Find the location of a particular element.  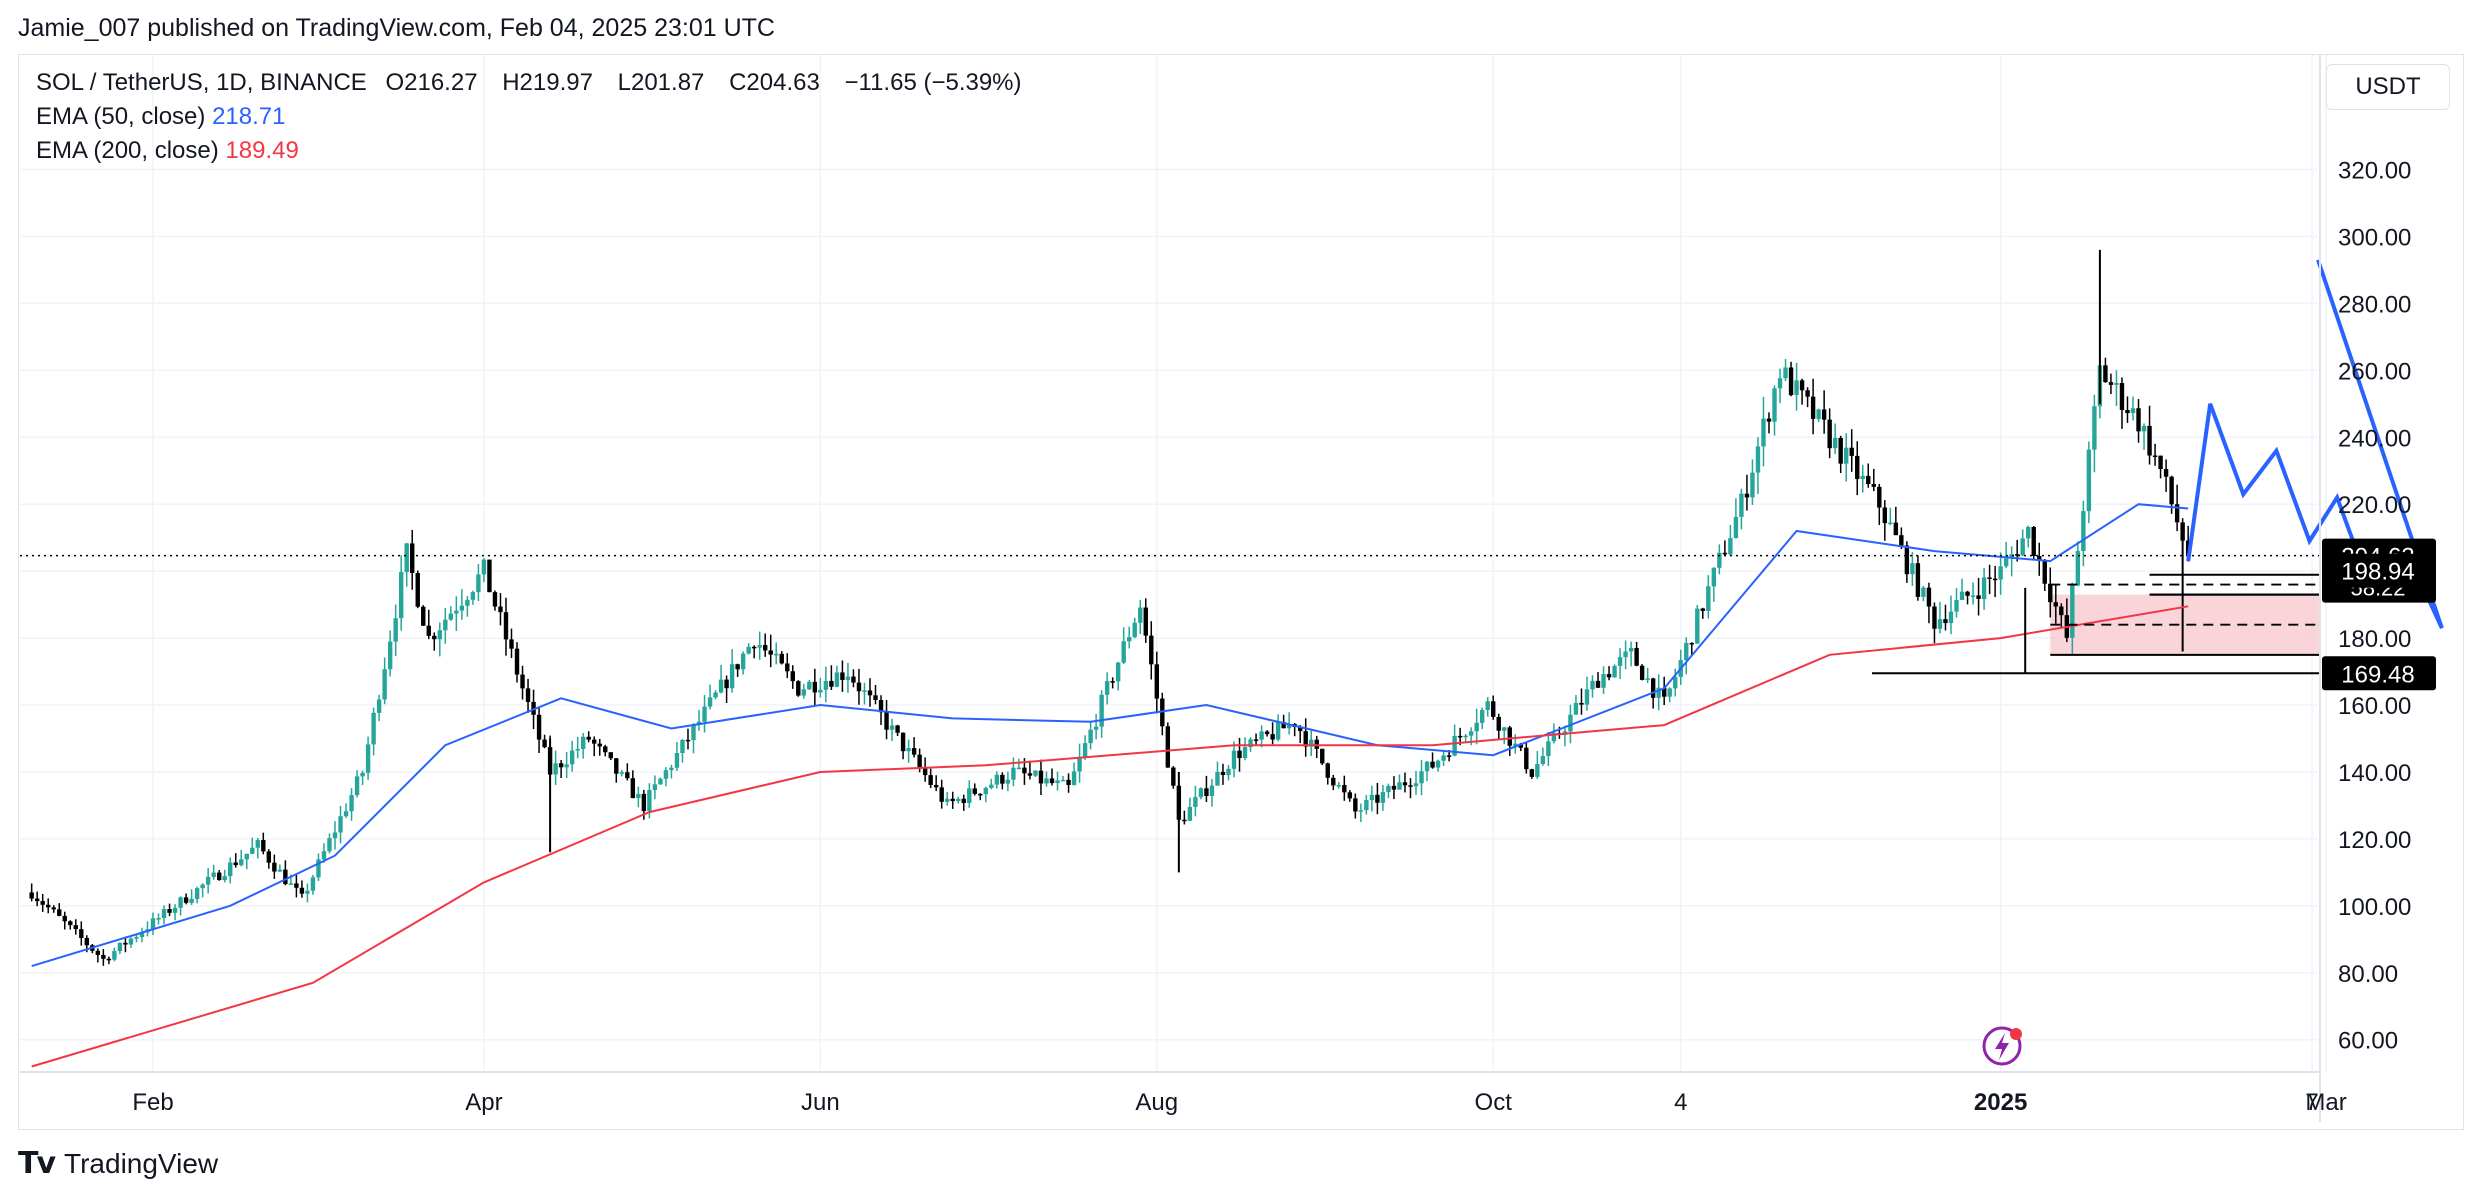

x-tick-label: 7 is located at coordinates (2311, 1102).